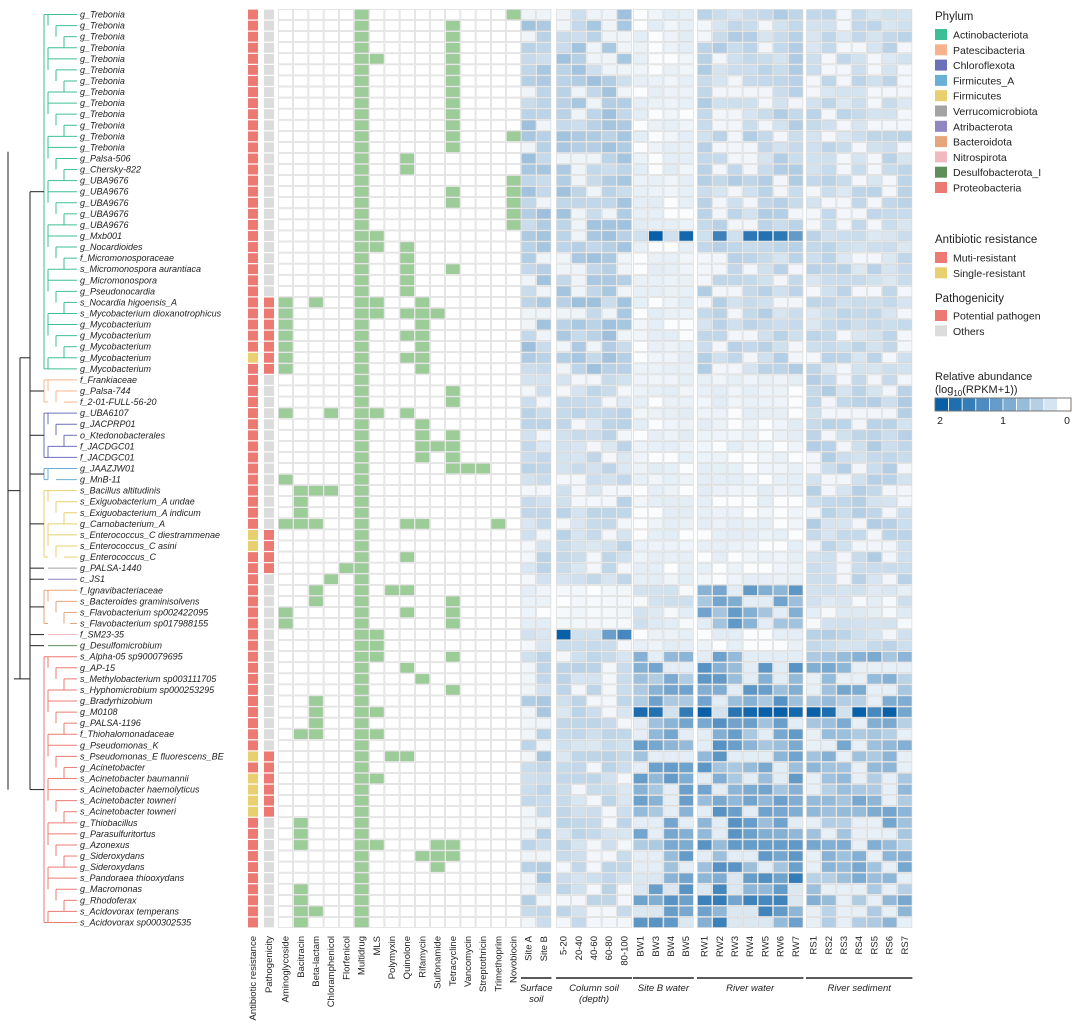 The width and height of the screenshot is (1080, 1030). I want to click on legend-title-phylum: Phylum, so click(954, 17).